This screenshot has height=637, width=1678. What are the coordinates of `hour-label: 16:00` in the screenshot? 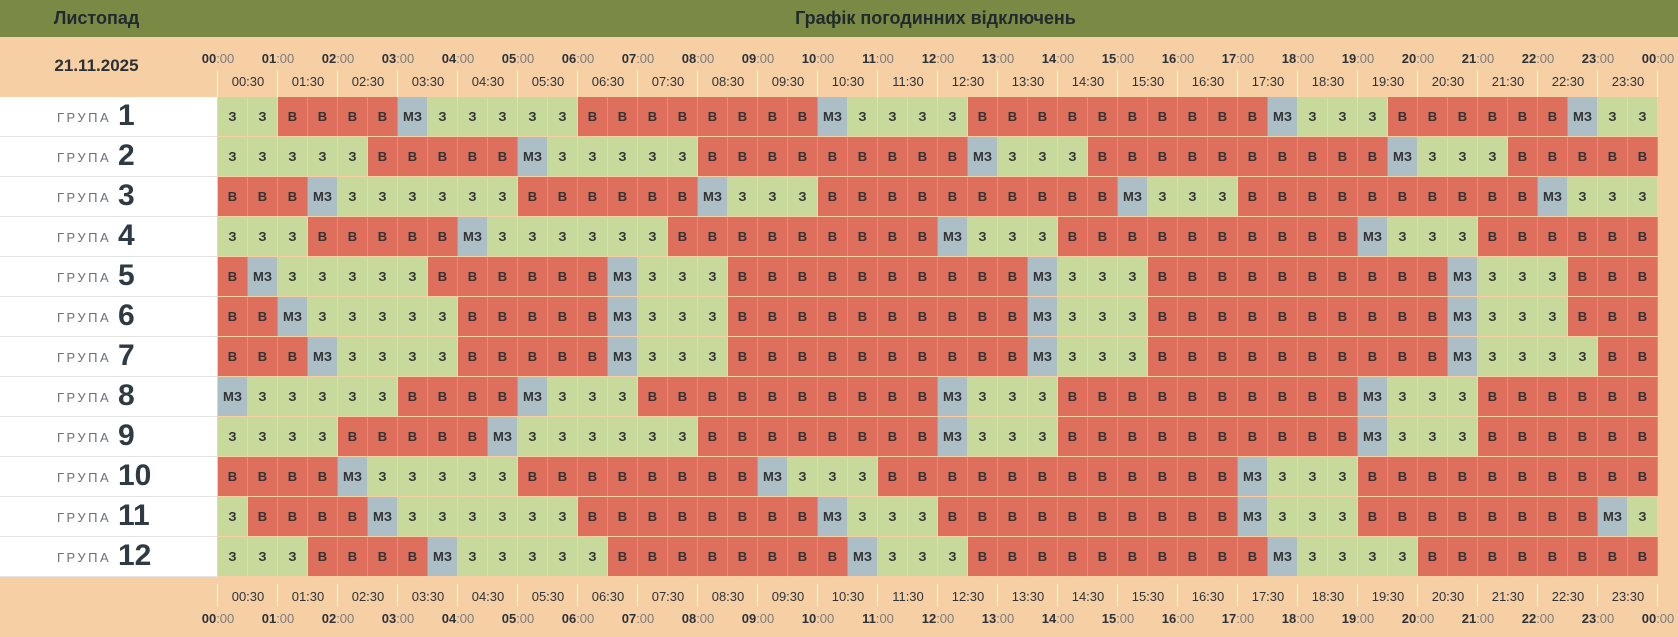 It's located at (1178, 618).